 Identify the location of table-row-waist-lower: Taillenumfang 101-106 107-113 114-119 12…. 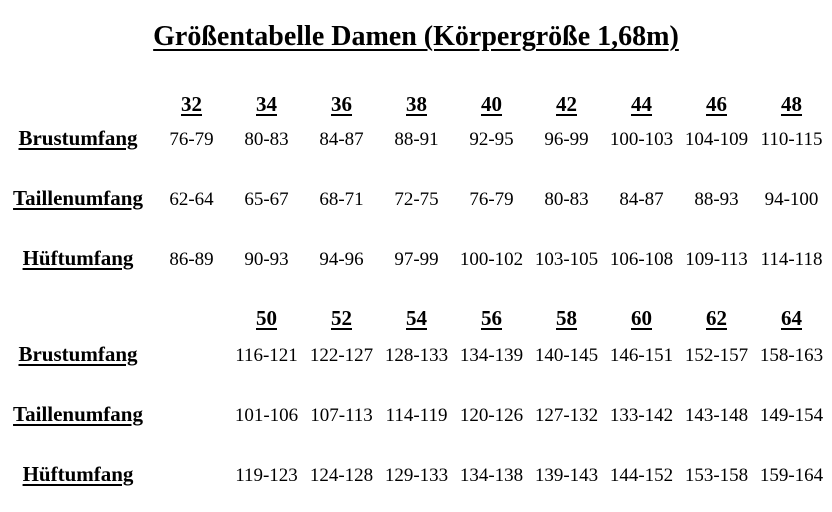
(417, 414).